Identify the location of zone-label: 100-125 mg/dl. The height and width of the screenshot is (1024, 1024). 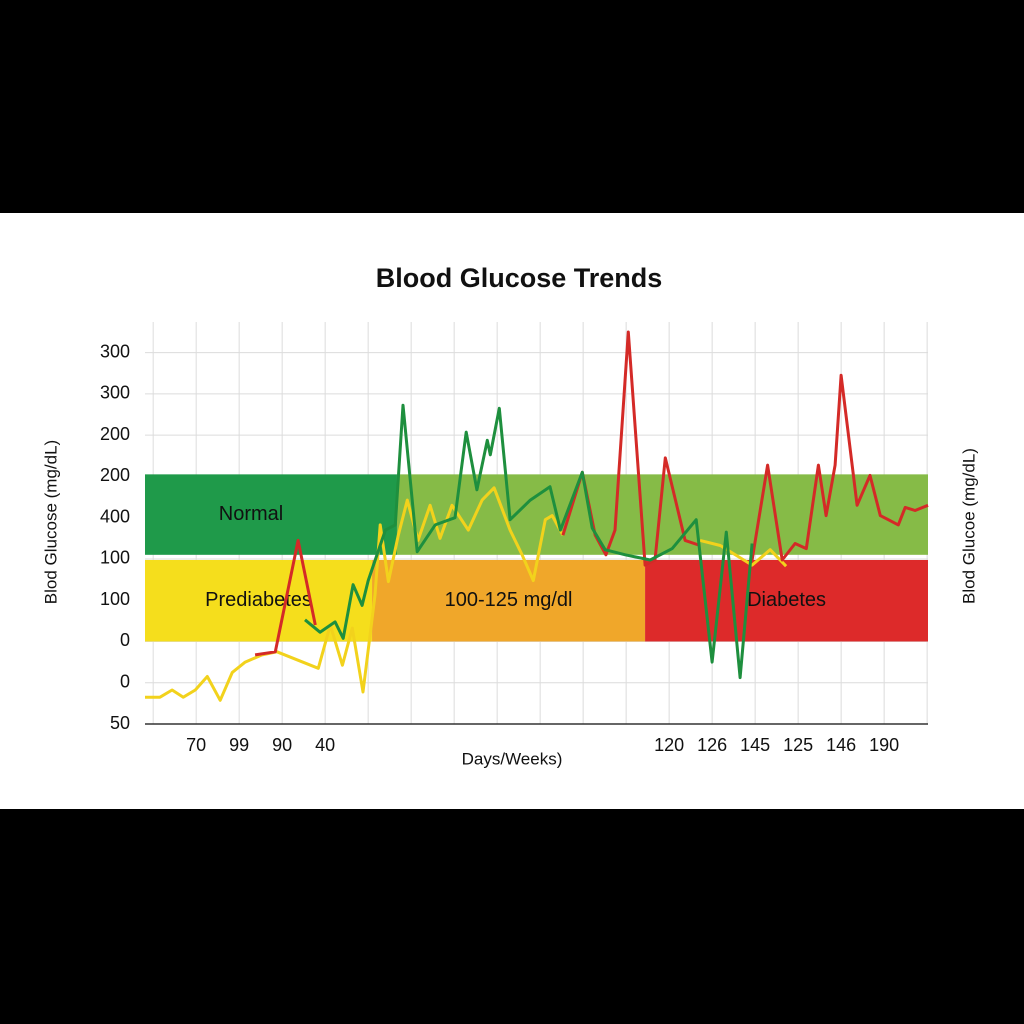
(509, 600).